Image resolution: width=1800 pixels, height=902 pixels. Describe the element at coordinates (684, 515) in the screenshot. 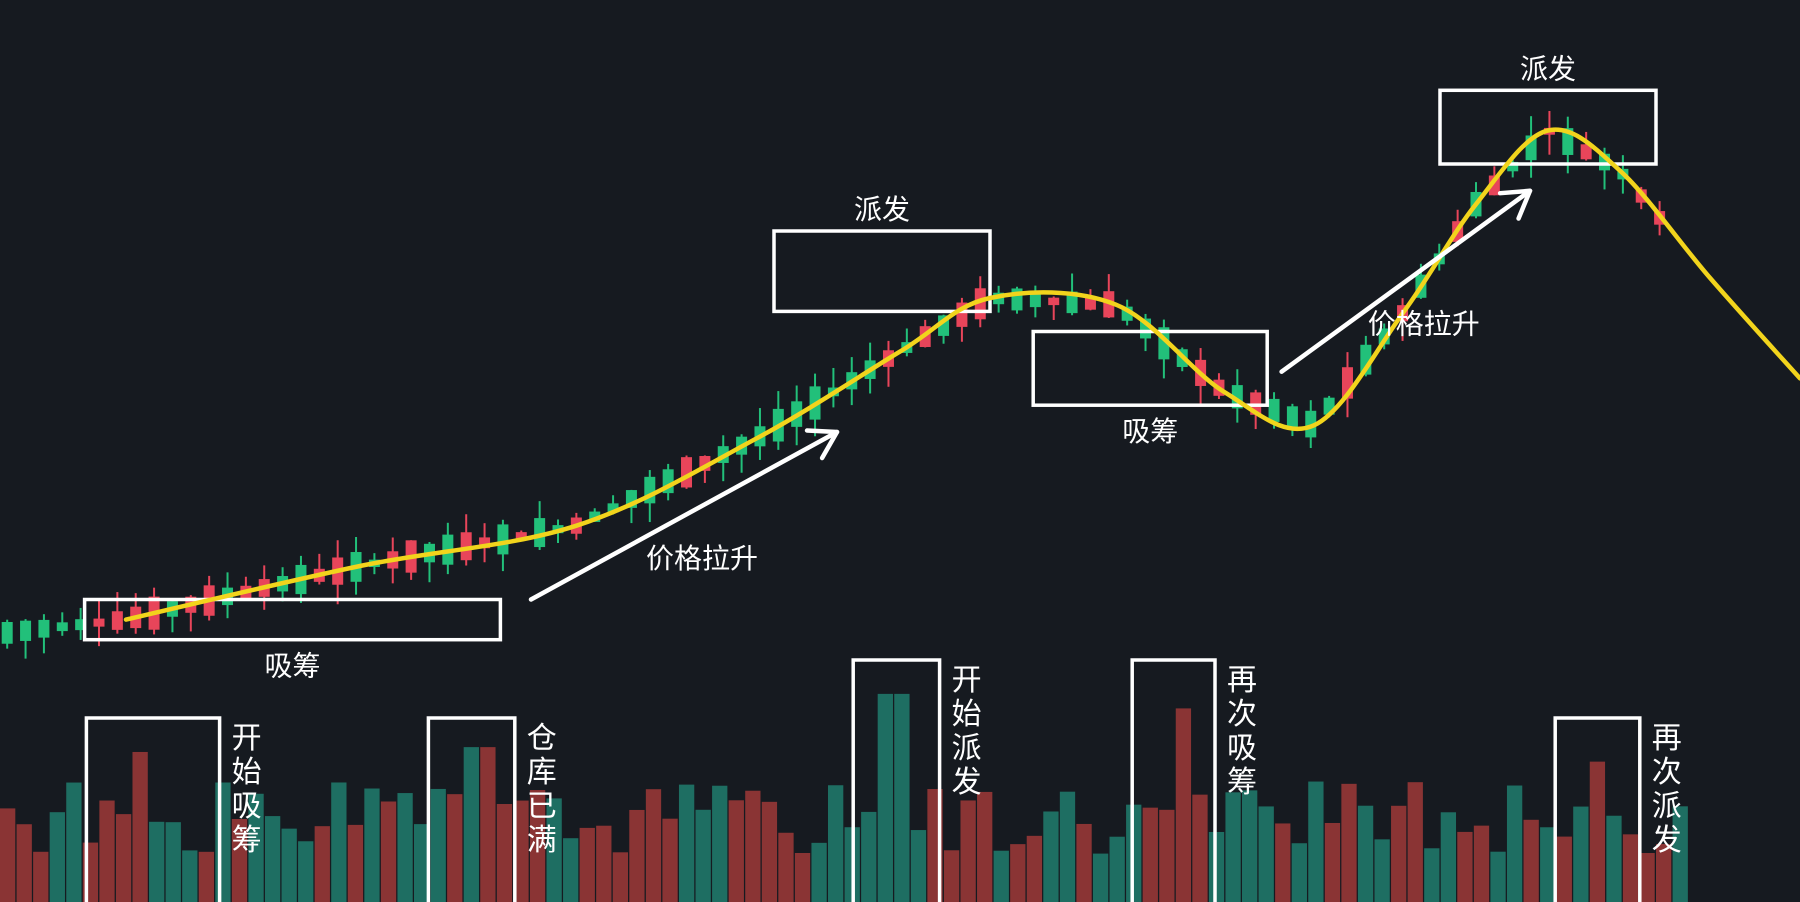

I see `arrow-shaft` at that location.